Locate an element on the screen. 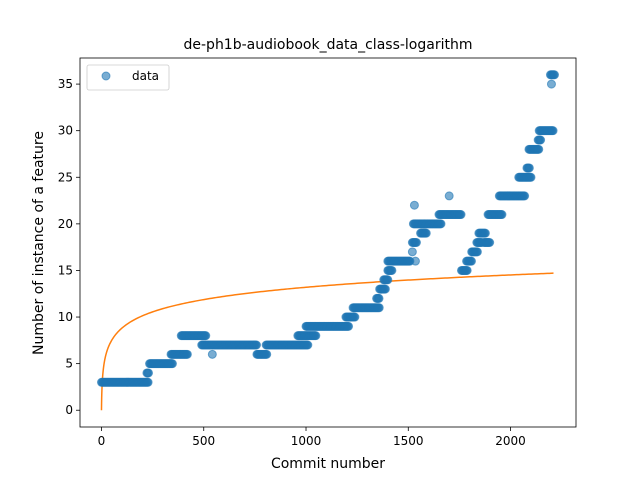 Image resolution: width=640 pixels, height=480 pixels. y-axis-label: Number of instance of a feature is located at coordinates (39, 243).